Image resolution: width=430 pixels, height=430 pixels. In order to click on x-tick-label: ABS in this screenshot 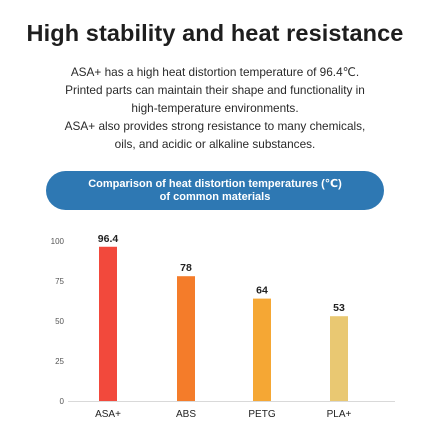, I will do `click(186, 414)`.